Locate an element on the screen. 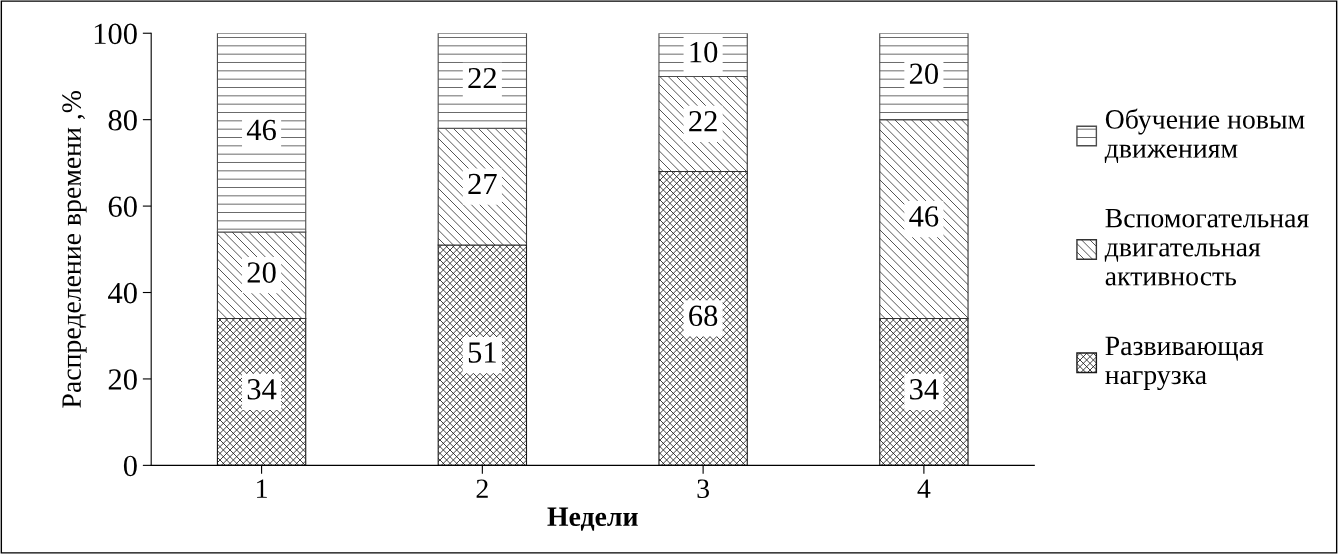  y-tick-label: 100 is located at coordinates (115, 34).